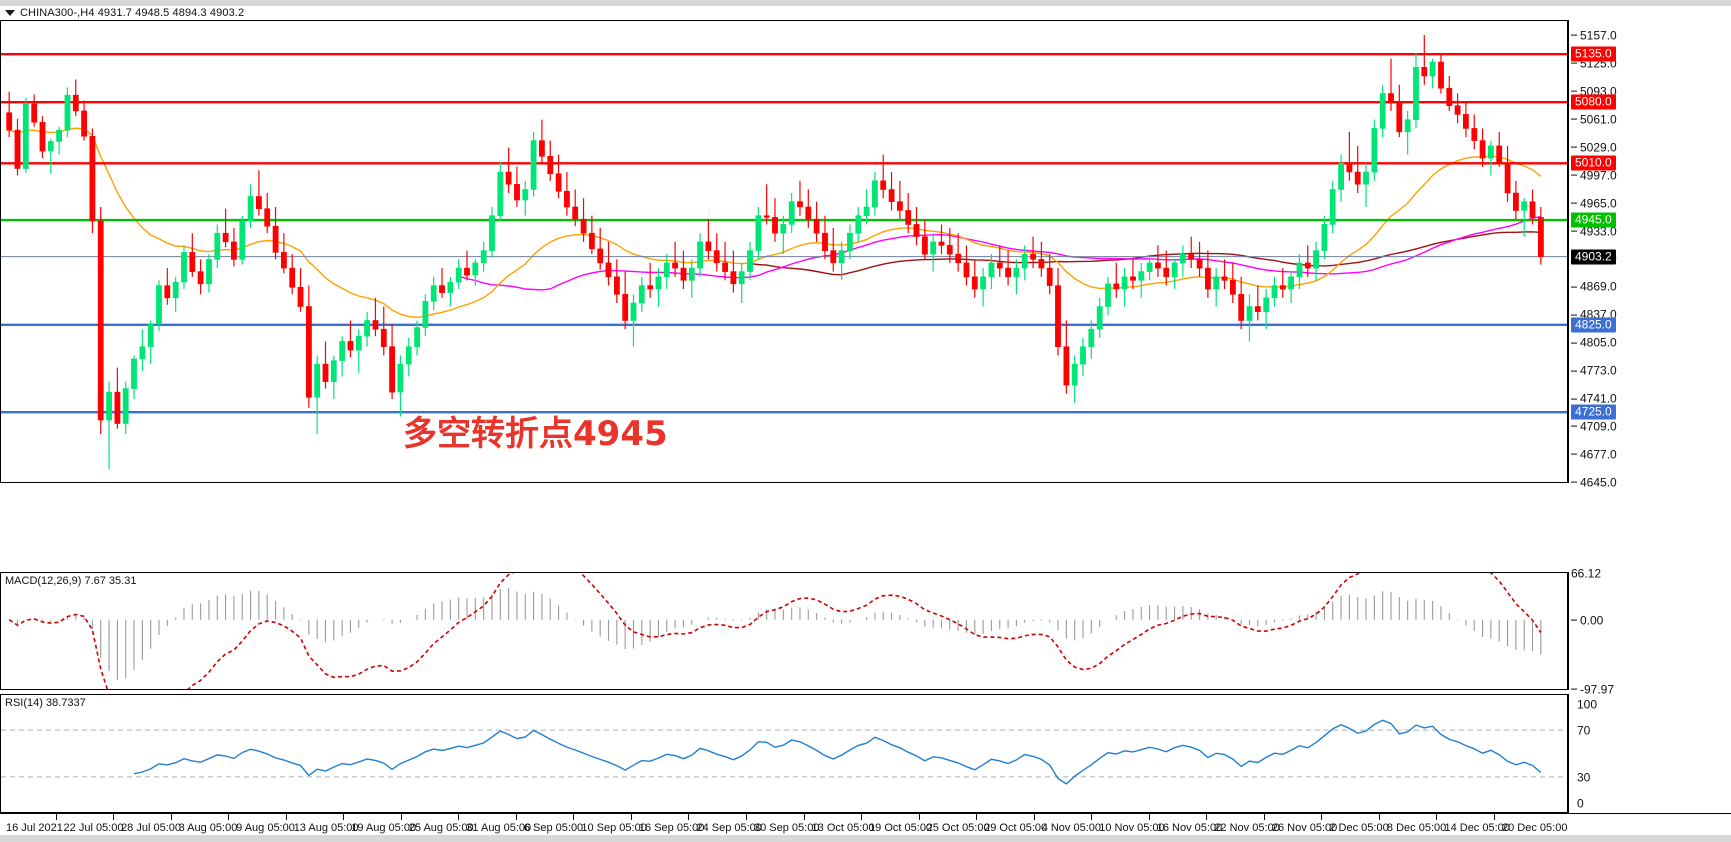 The height and width of the screenshot is (842, 1731). What do you see at coordinates (1359, 828) in the screenshot?
I see `time-axis-label: 2 Dec 05:00` at bounding box center [1359, 828].